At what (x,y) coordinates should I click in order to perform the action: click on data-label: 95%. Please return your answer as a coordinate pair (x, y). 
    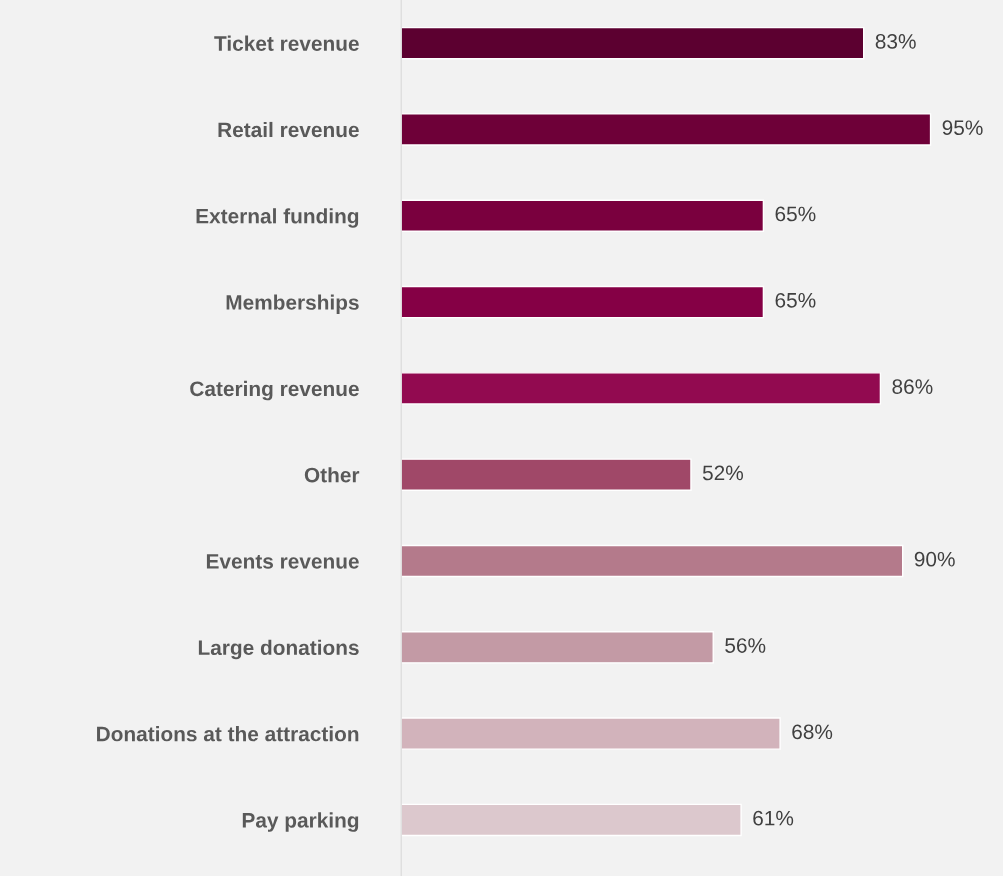
    Looking at the image, I should click on (962, 128).